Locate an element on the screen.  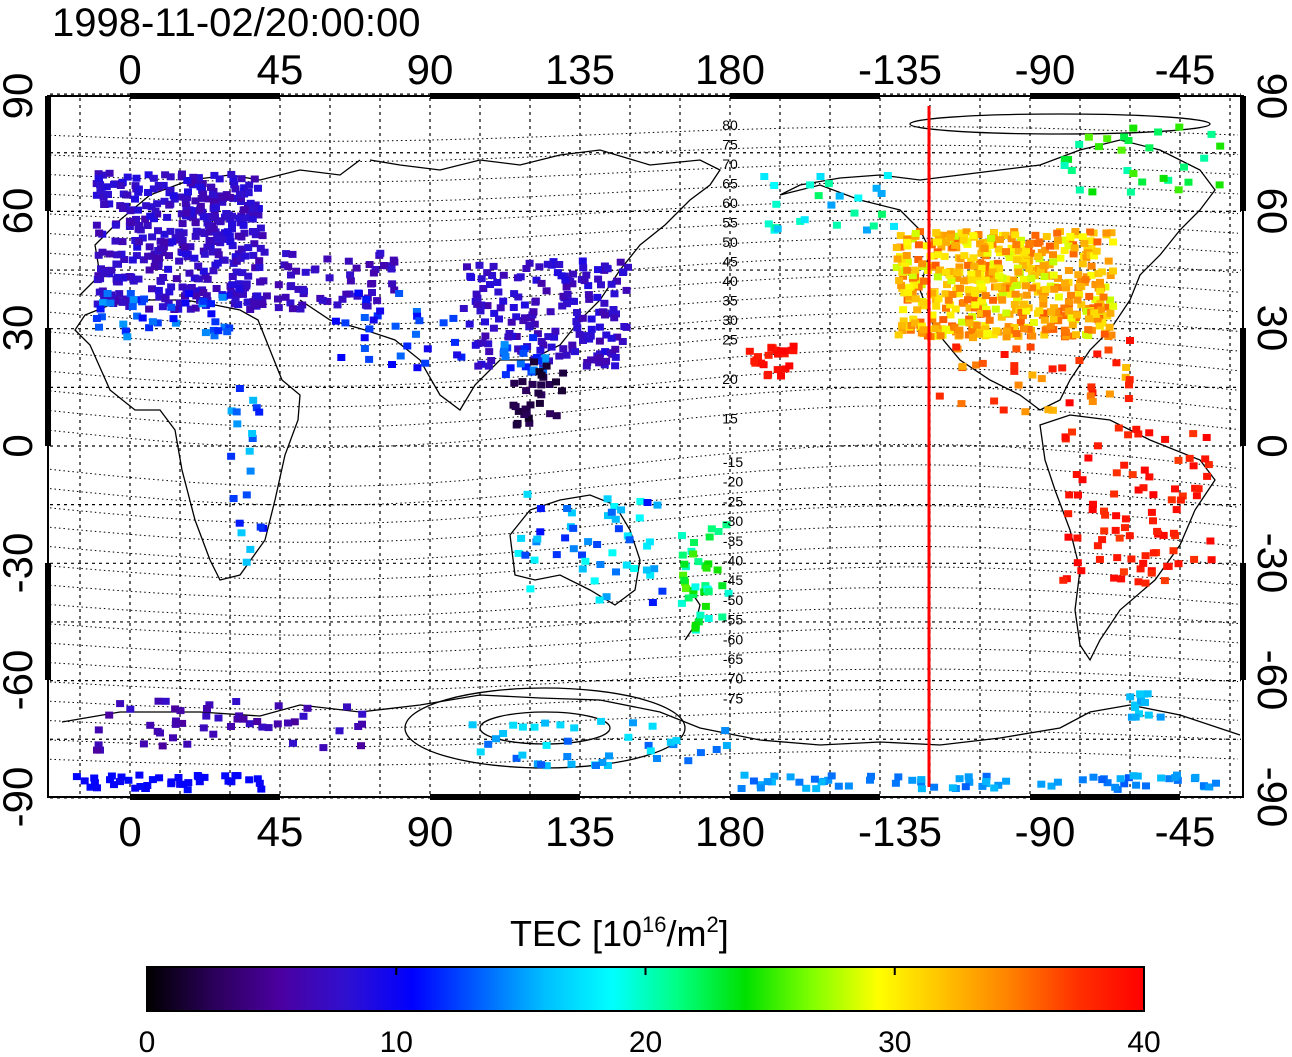
lat-tick-label-left: 60 is located at coordinates (20, 211).